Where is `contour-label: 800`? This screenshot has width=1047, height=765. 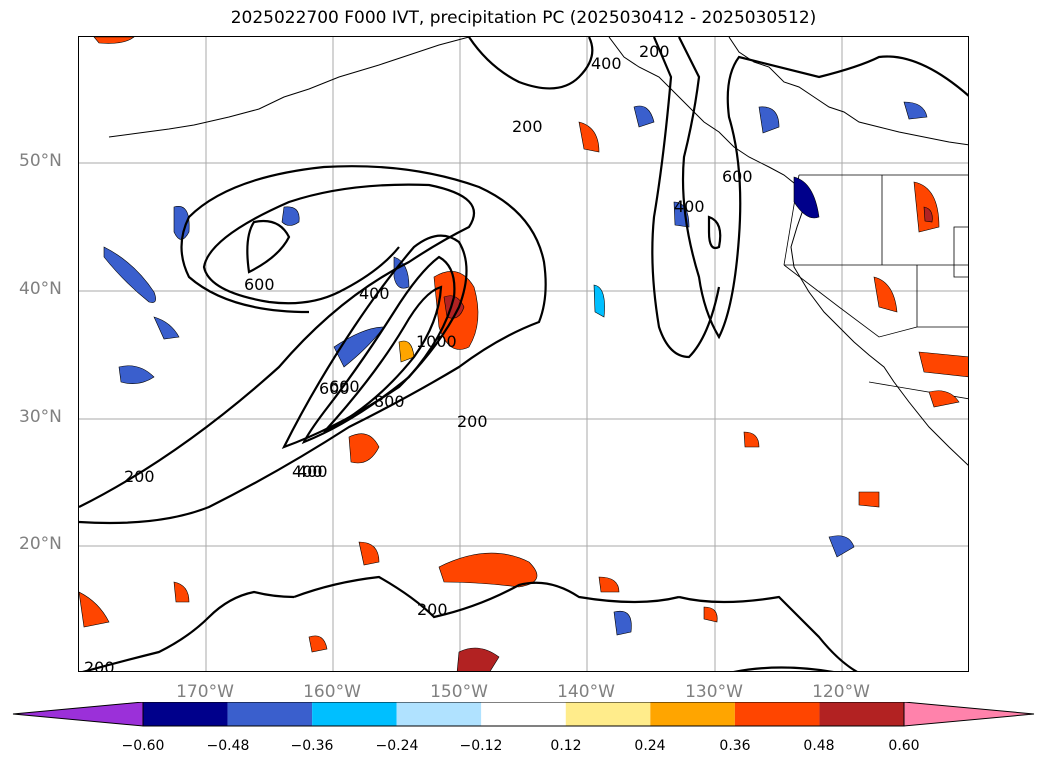
contour-label: 800 is located at coordinates (389, 401).